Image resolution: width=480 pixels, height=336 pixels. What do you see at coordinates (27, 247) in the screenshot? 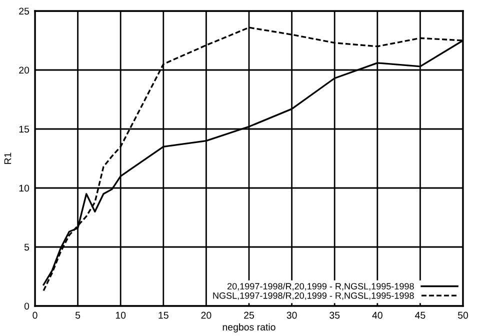
I see `y-tick-label: 5` at bounding box center [27, 247].